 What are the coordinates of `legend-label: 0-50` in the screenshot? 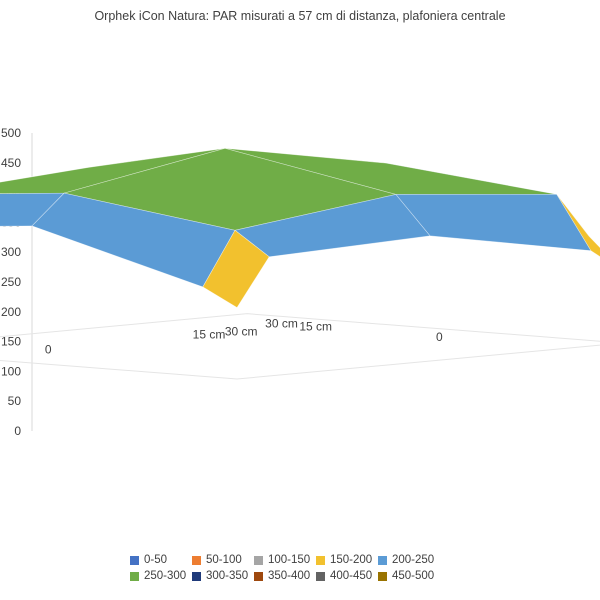 It's located at (156, 560).